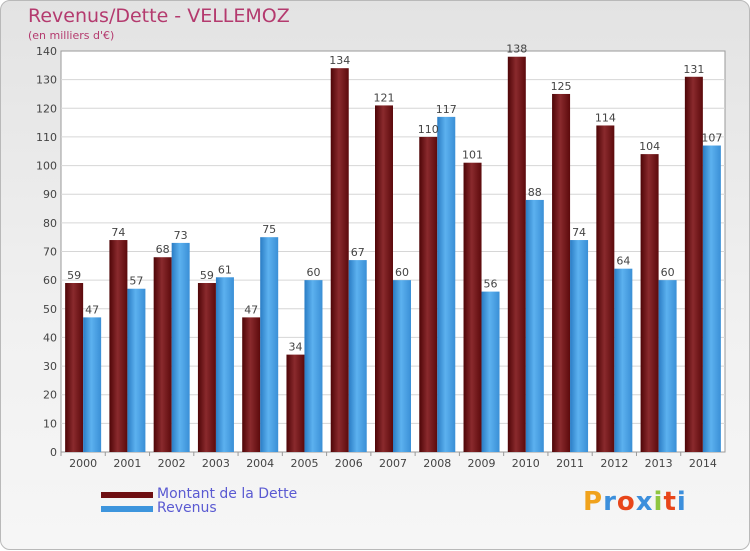 Image resolution: width=750 pixels, height=551 pixels. What do you see at coordinates (623, 261) in the screenshot?
I see `data-label: 64` at bounding box center [623, 261].